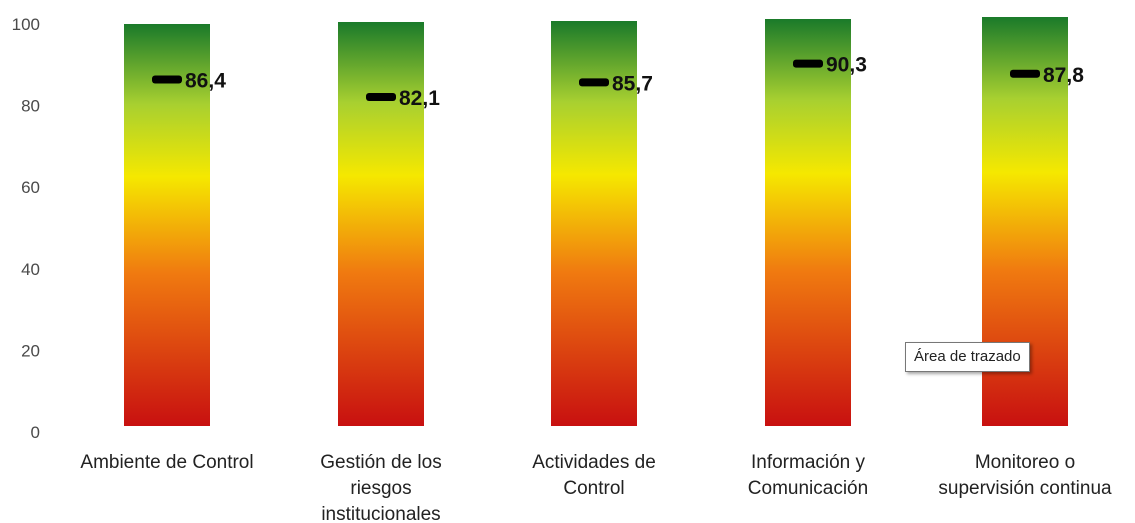 Image resolution: width=1135 pixels, height=523 pixels. I want to click on y-tick-label: 80, so click(30, 106).